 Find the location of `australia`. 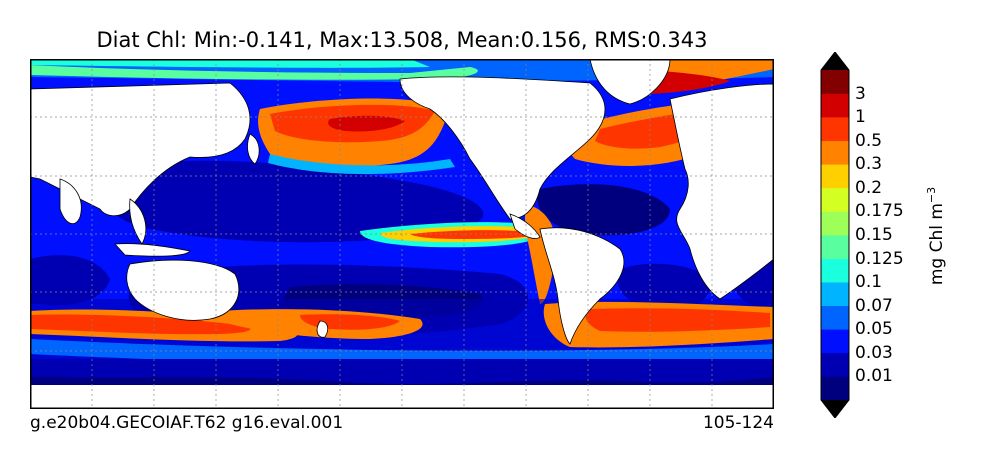

australia is located at coordinates (183, 290).